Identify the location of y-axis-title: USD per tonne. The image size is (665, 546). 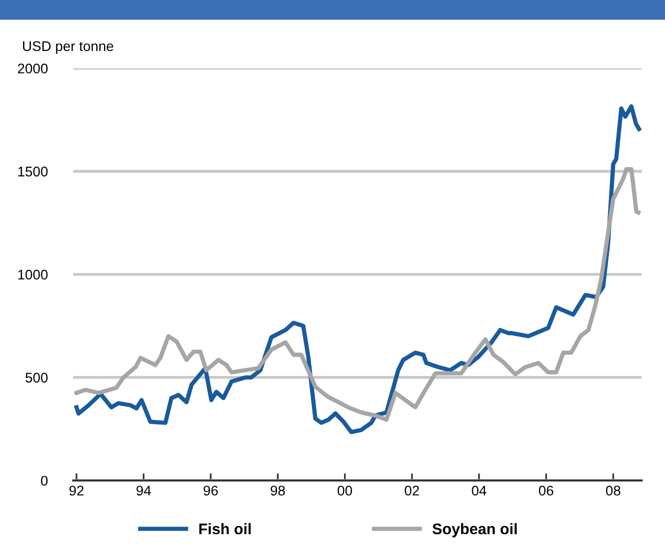
(68, 47).